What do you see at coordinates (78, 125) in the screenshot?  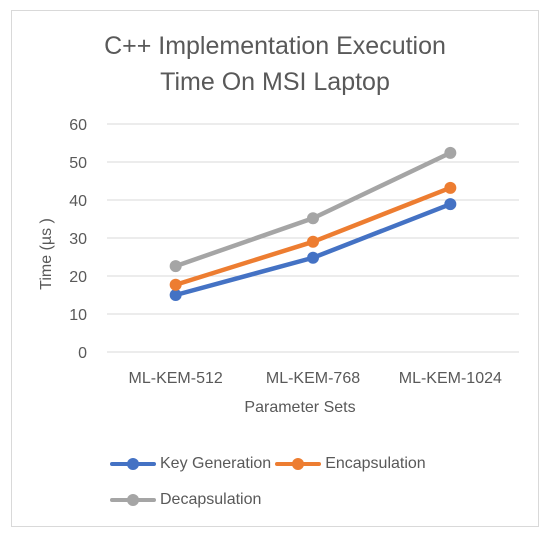 I see `y-tick-label-60: 60` at bounding box center [78, 125].